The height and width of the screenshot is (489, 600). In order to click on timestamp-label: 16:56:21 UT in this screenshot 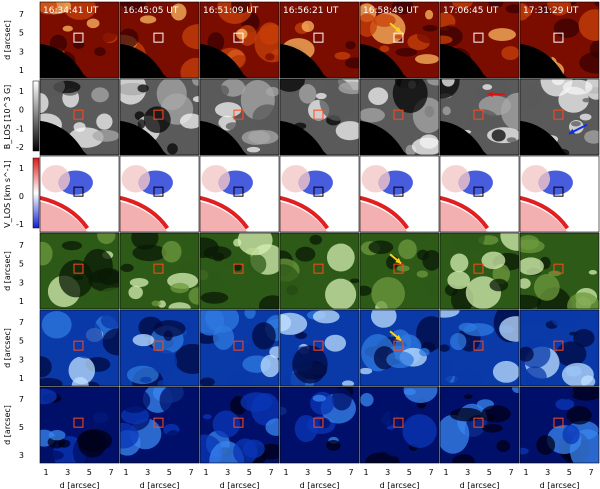, I will do `click(311, 11)`.